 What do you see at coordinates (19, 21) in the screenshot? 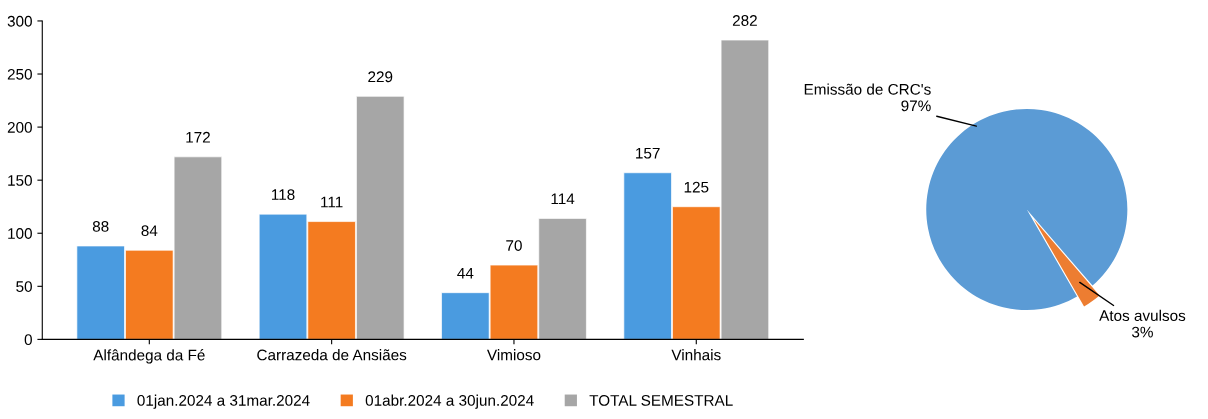
I see `y-tick-label: 300` at bounding box center [19, 21].